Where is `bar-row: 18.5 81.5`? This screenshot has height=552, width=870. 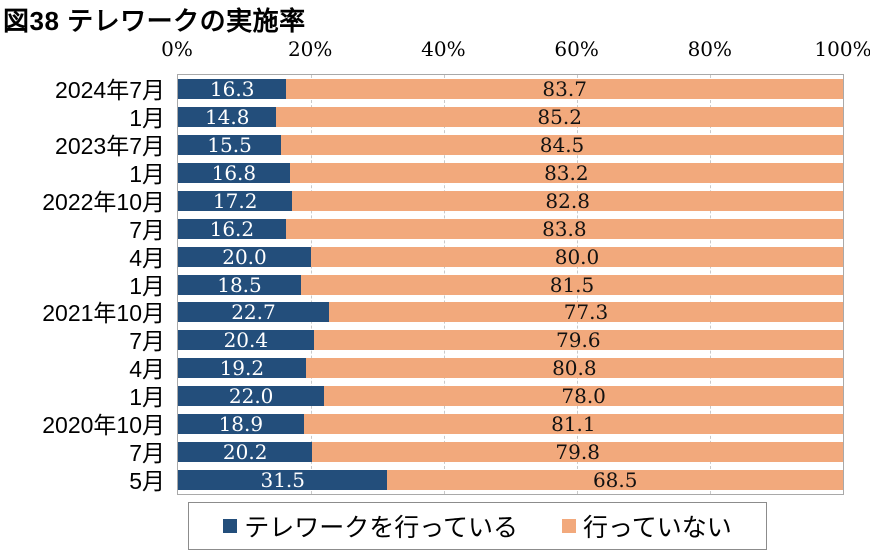 bar-row: 18.5 81.5 is located at coordinates (510, 284).